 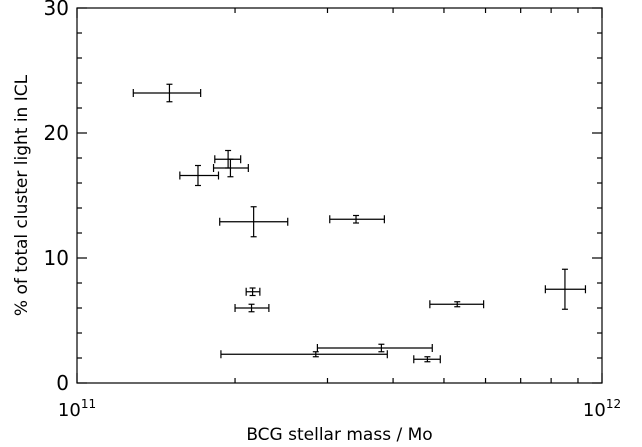 What do you see at coordinates (613, 404) in the screenshot?
I see `x-tick-label-exponent: 12` at bounding box center [613, 404].